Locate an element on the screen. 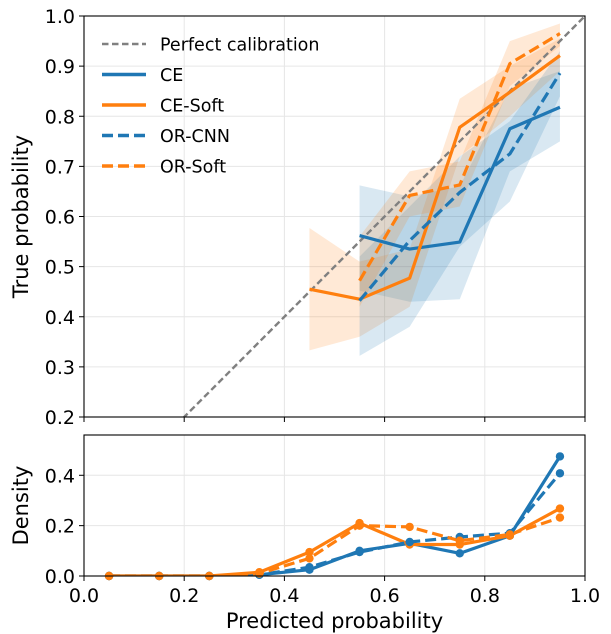 The image size is (611, 634). x-tick-label: 0.8 is located at coordinates (485, 596).